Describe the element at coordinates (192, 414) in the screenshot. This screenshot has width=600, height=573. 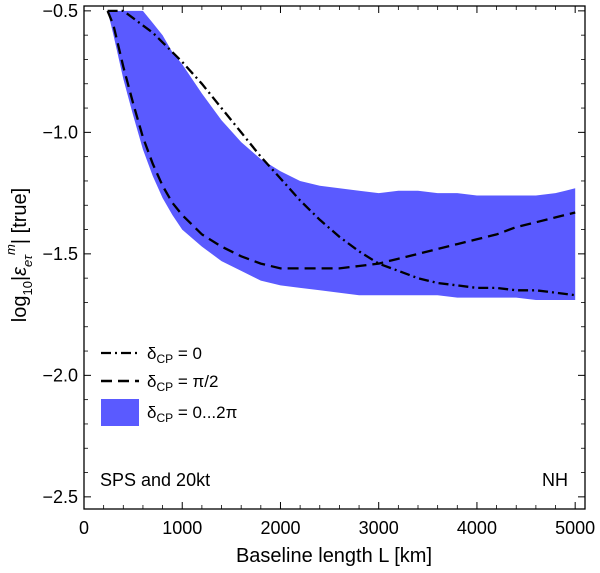
I see `legend-label-band: δCP = 0...2π` at that location.